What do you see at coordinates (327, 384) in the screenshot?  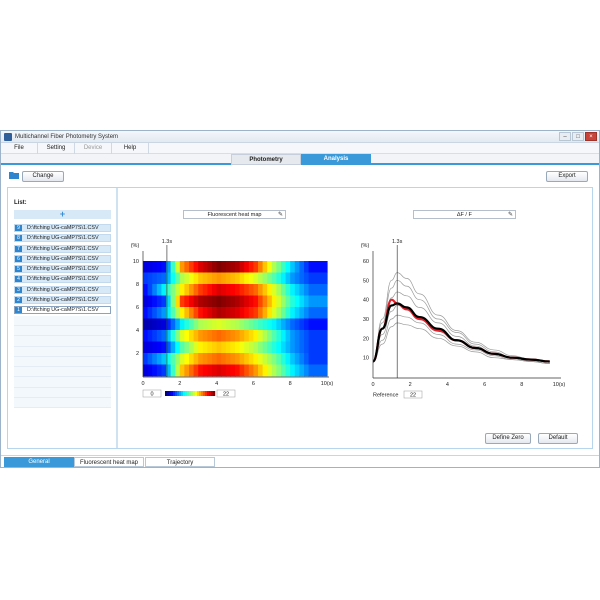 I see `x-tick-label: 10(s)` at bounding box center [327, 384].